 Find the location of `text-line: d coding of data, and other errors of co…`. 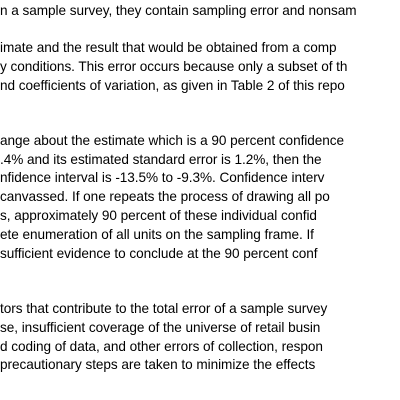

text-line: d coding of data, and other errors of co… is located at coordinates (161, 346).